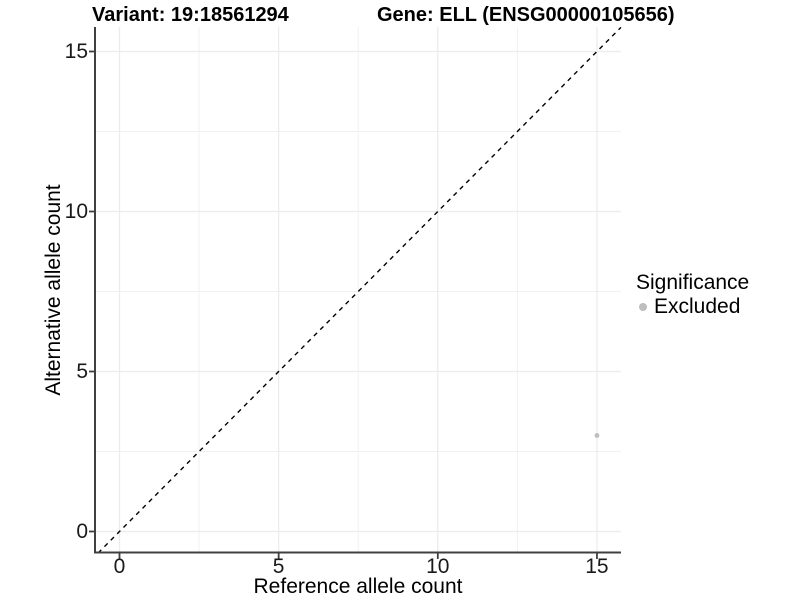 This screenshot has width=800, height=600. What do you see at coordinates (597, 435) in the screenshot?
I see `data-point` at bounding box center [597, 435].